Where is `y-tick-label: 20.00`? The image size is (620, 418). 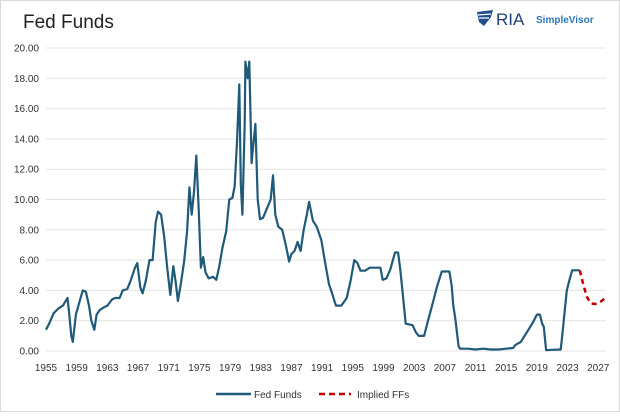 y-tick-label: 20.00 is located at coordinates (26, 49).